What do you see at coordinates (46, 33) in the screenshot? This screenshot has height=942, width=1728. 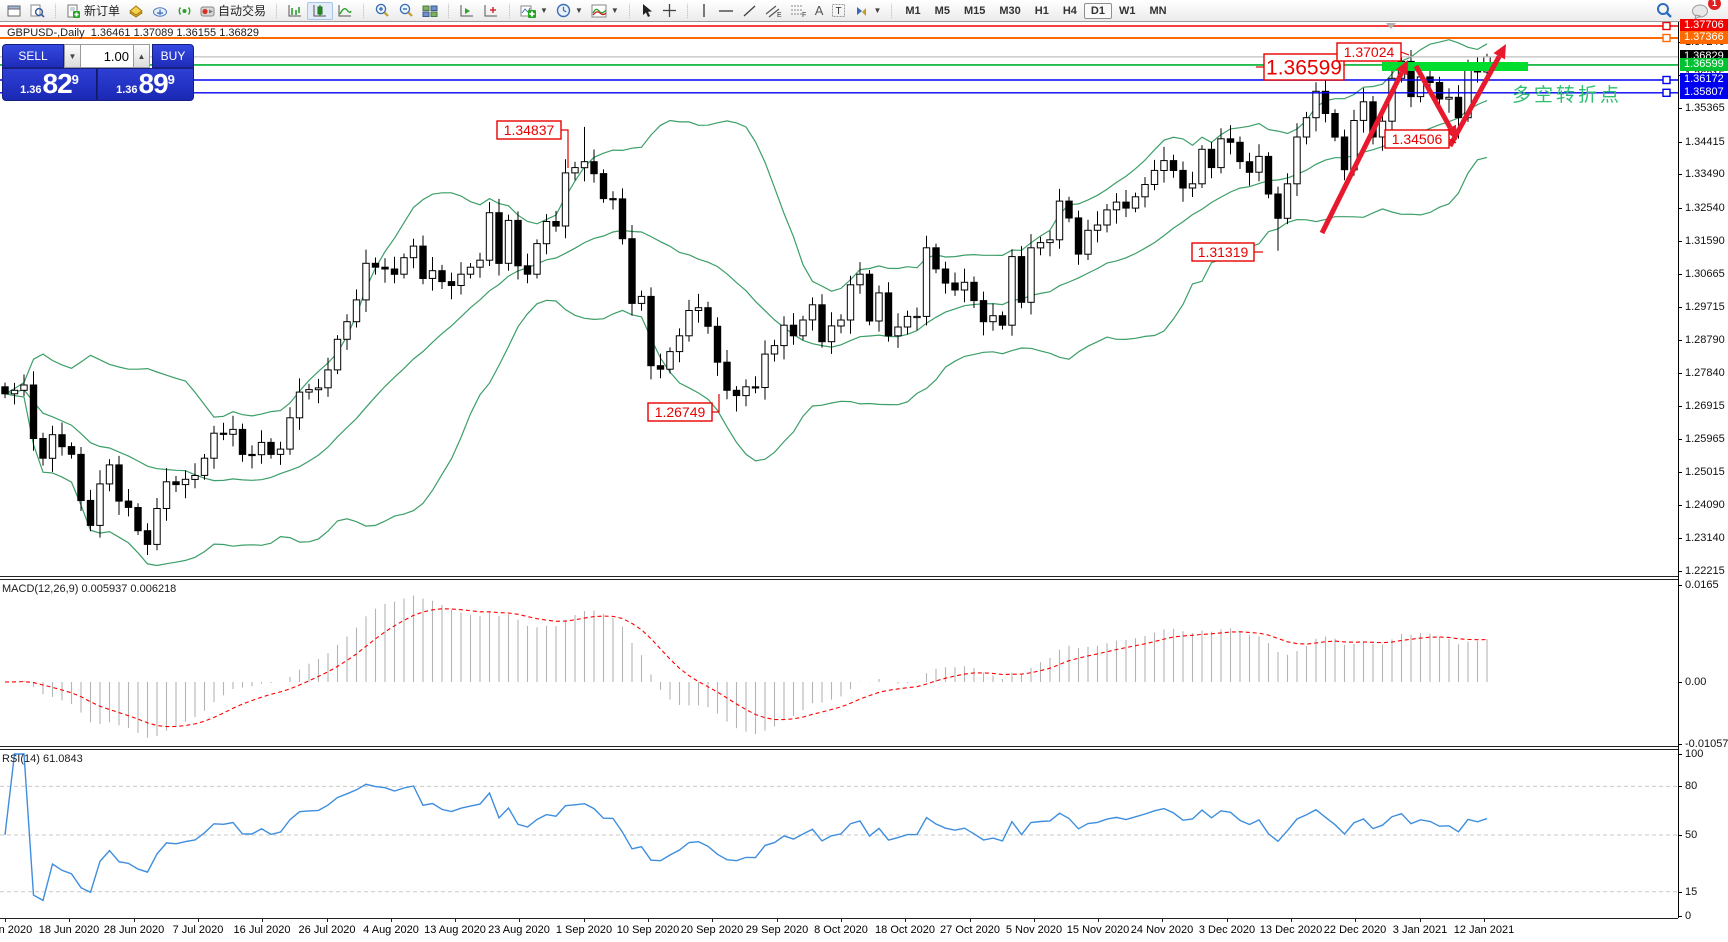 I see `symbol-period: GBPUSD-,Daily` at bounding box center [46, 33].